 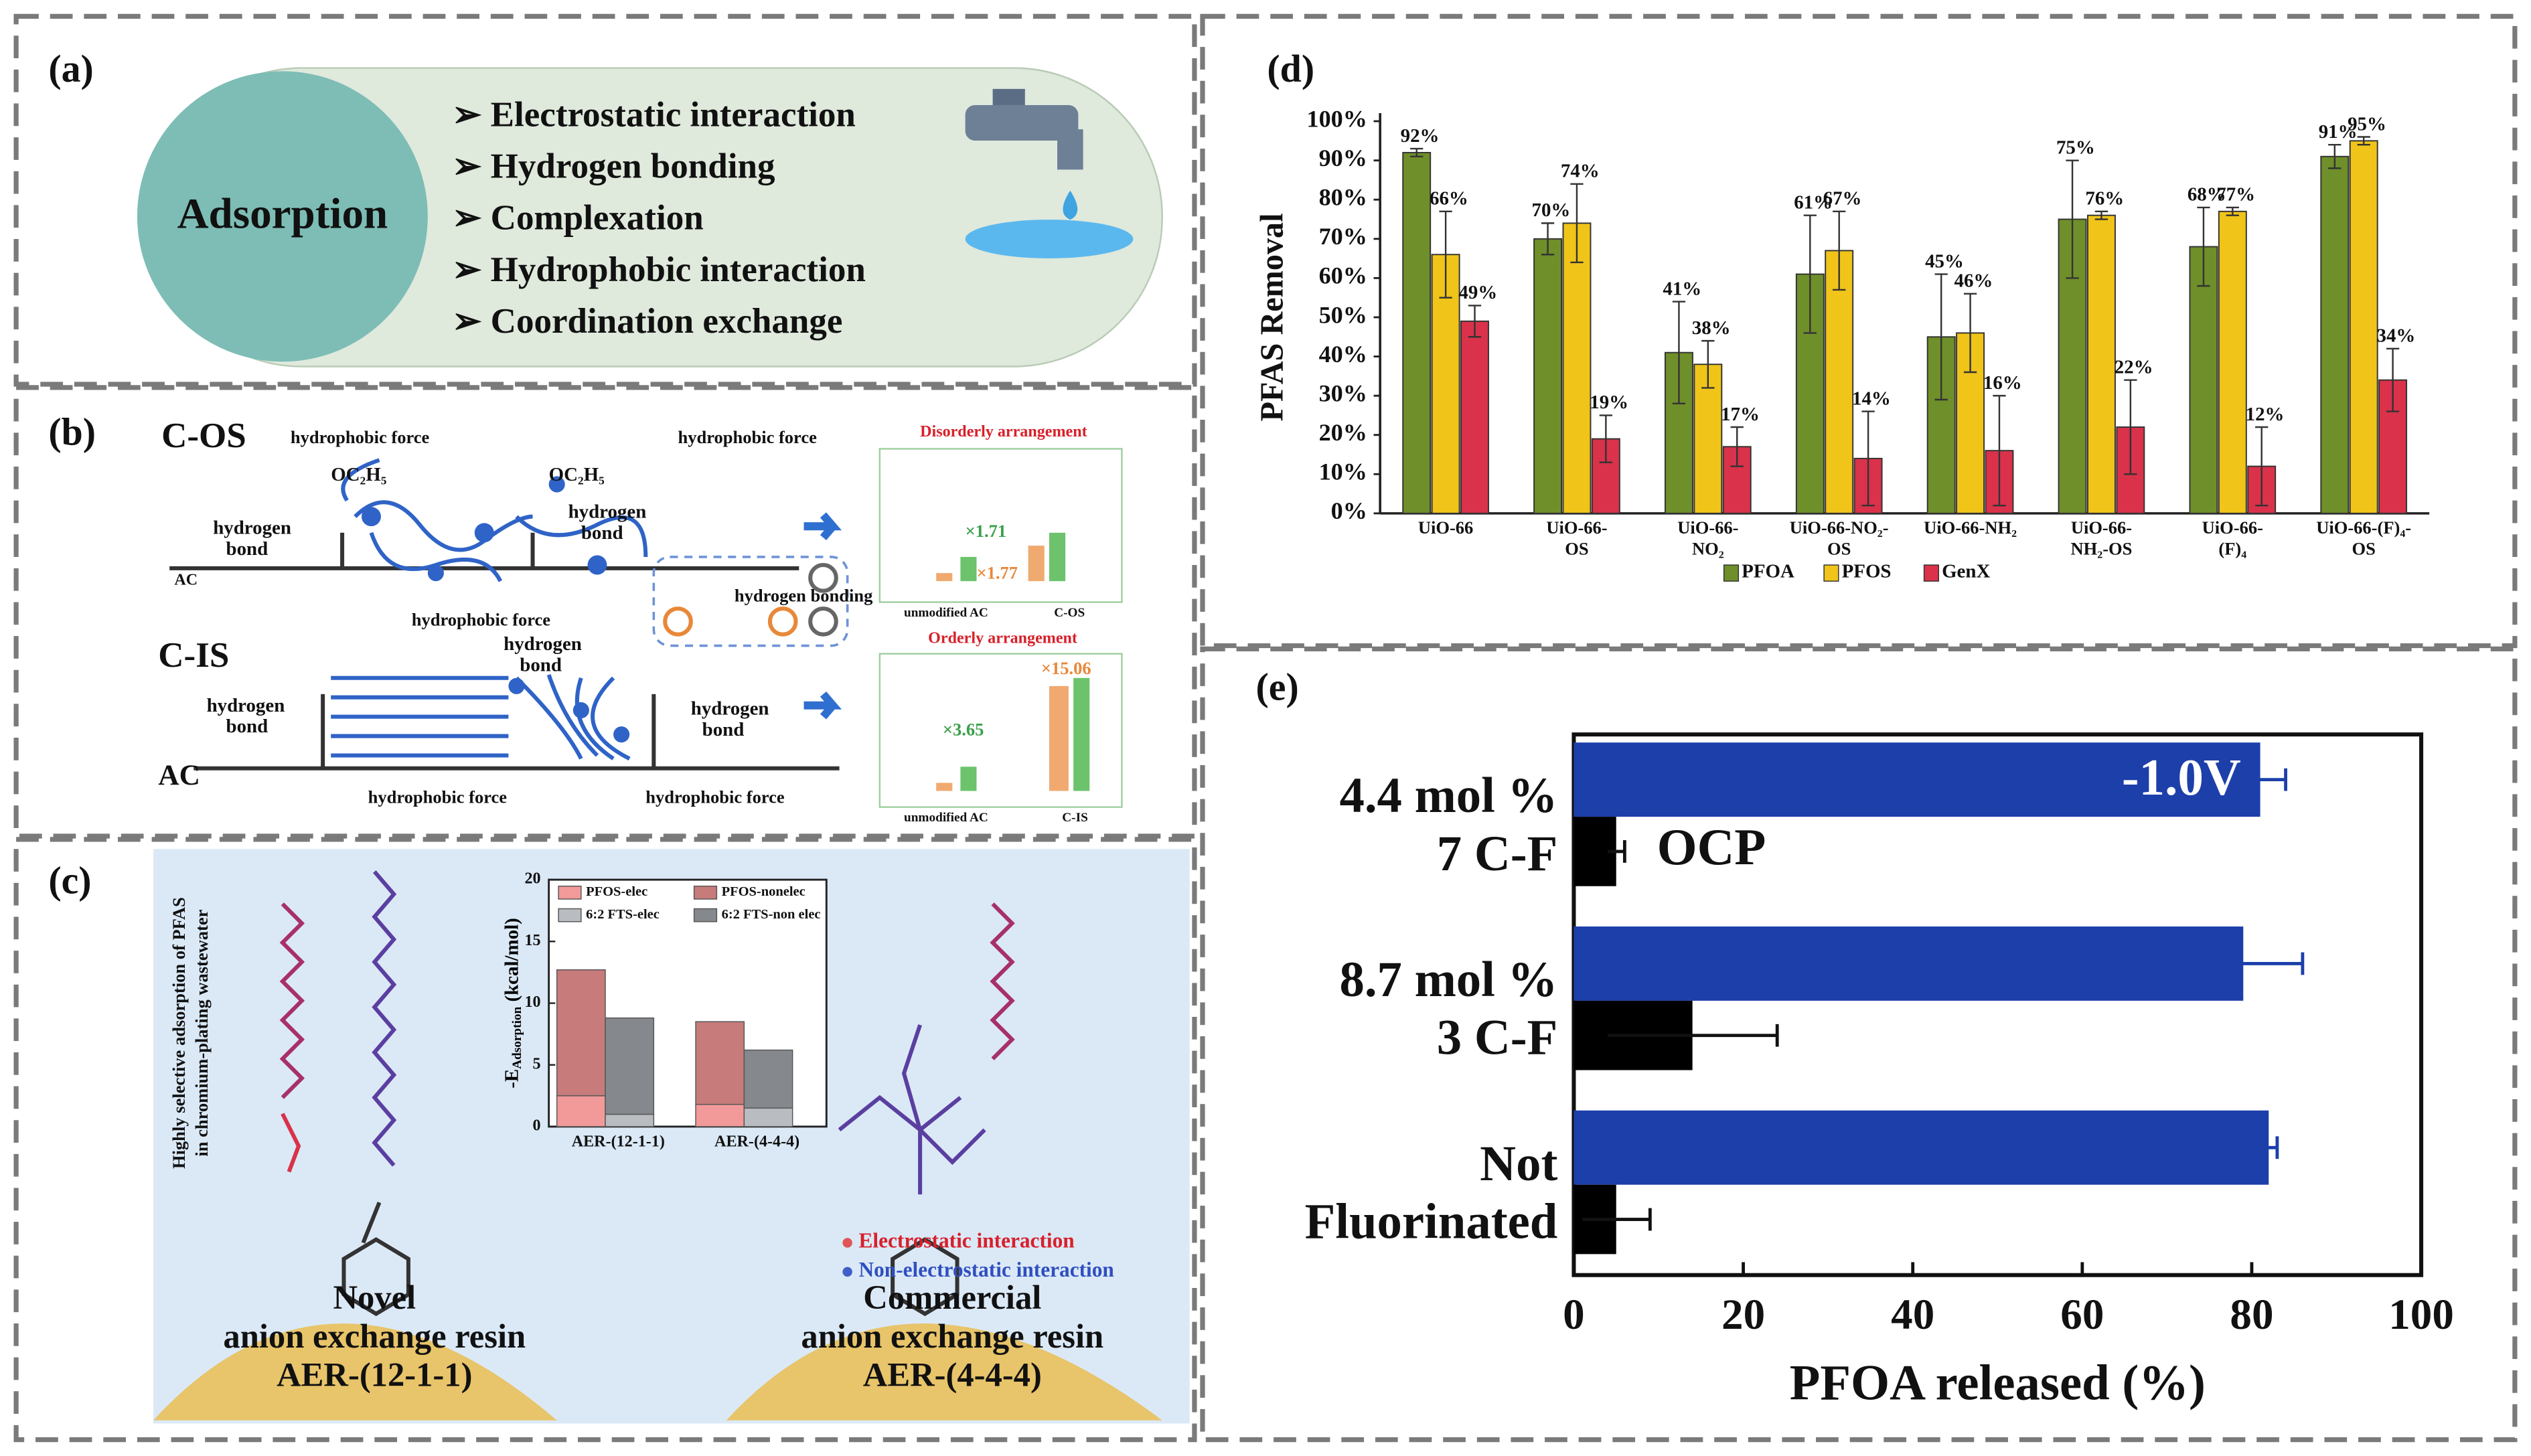 I want to click on diagram-text: Highly selective adsorption of PFAS, so click(x=179, y=1033).